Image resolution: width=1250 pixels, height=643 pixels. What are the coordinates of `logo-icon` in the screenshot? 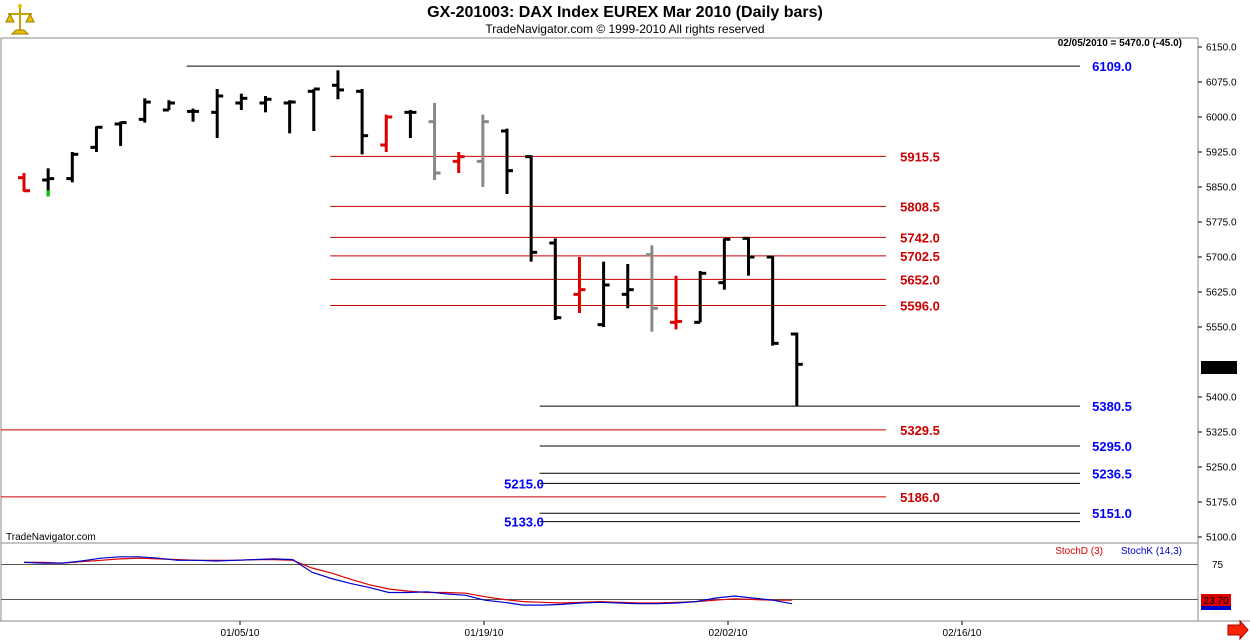 It's located at (21, 20).